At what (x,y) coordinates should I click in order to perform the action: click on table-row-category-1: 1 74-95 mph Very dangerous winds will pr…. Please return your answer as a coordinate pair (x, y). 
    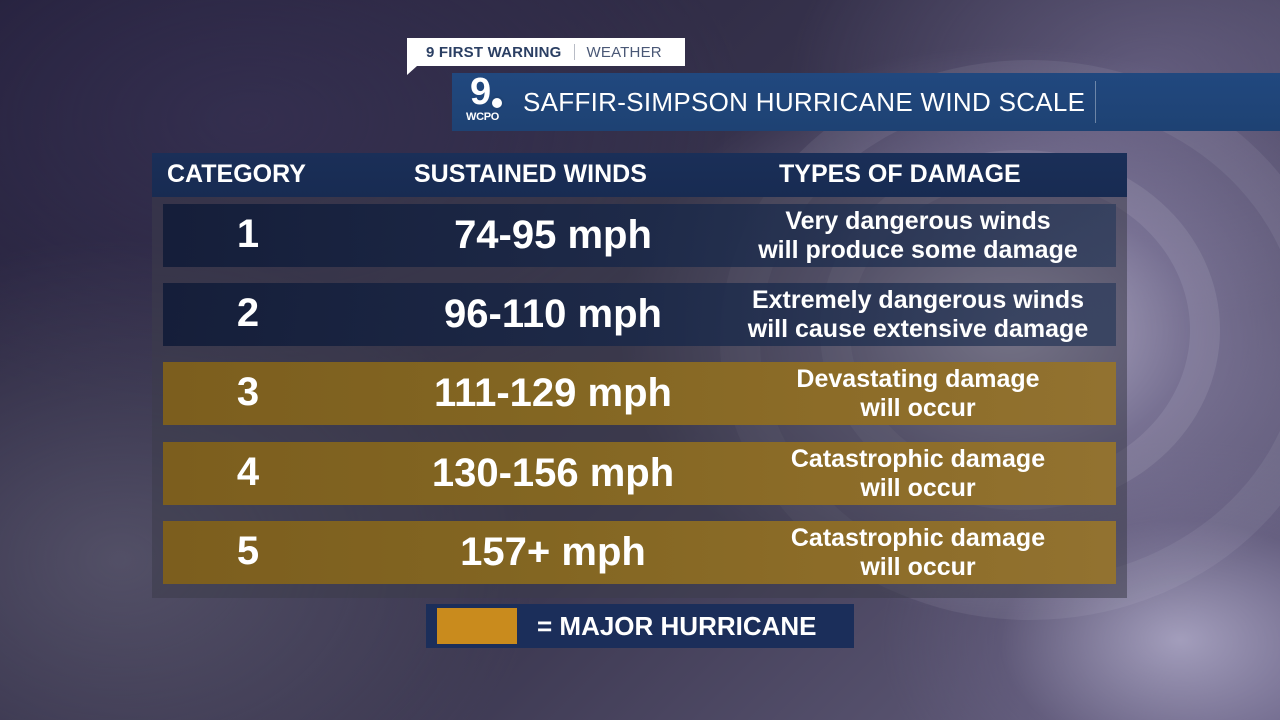
    Looking at the image, I should click on (639, 235).